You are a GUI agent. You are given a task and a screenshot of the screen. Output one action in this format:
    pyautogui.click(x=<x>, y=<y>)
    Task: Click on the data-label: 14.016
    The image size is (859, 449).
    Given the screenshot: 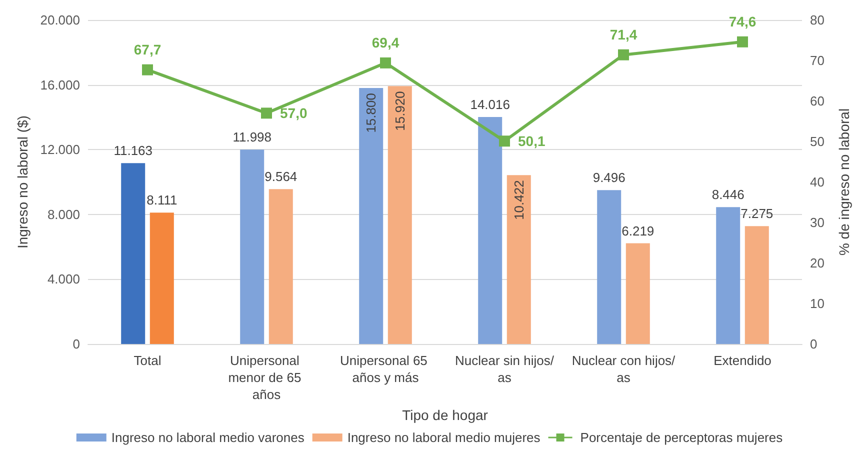 What is the action you would take?
    pyautogui.click(x=490, y=104)
    